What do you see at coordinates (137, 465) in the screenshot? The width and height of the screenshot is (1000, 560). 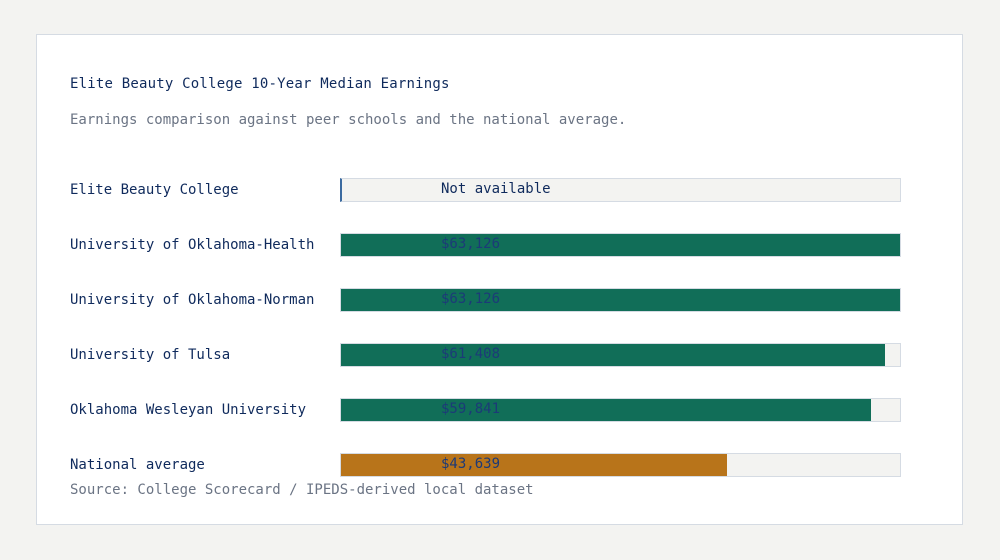 I see `bar-label: National average` at bounding box center [137, 465].